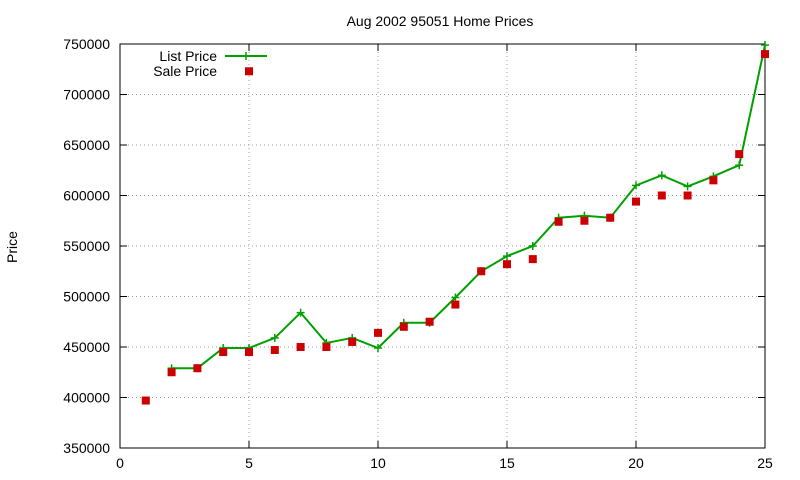 Image resolution: width=800 pixels, height=480 pixels. I want to click on x-tick-label: 15, so click(507, 463).